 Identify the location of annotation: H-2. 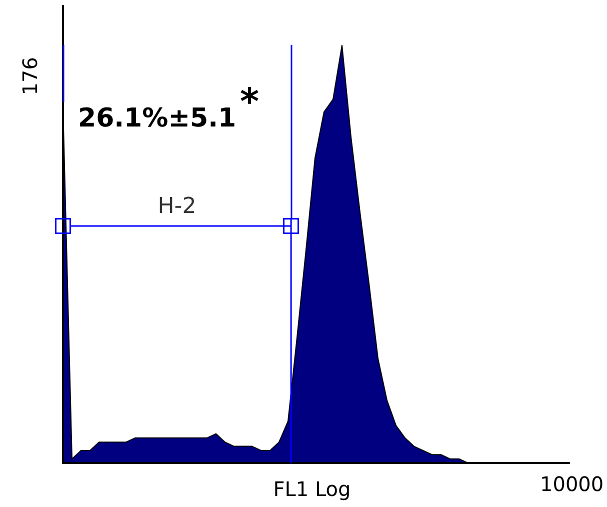
(177, 206).